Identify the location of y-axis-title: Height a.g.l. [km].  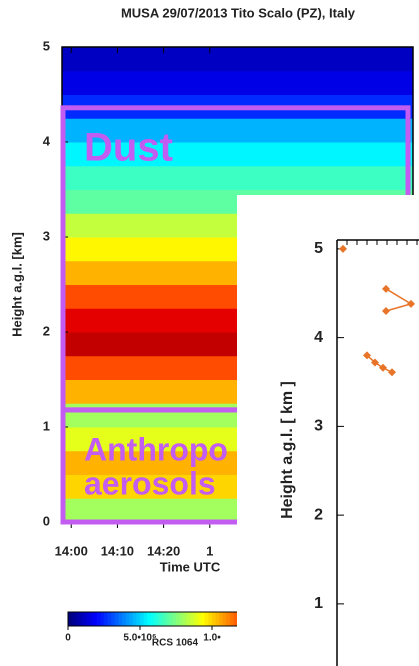
(16, 284).